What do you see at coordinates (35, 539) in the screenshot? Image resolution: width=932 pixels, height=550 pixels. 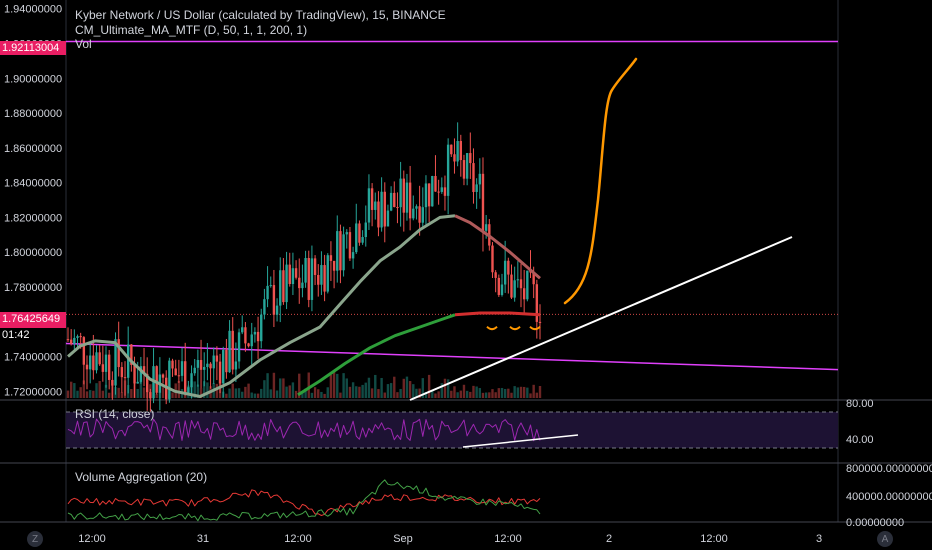 I see `auto-scale-icon: Z` at bounding box center [35, 539].